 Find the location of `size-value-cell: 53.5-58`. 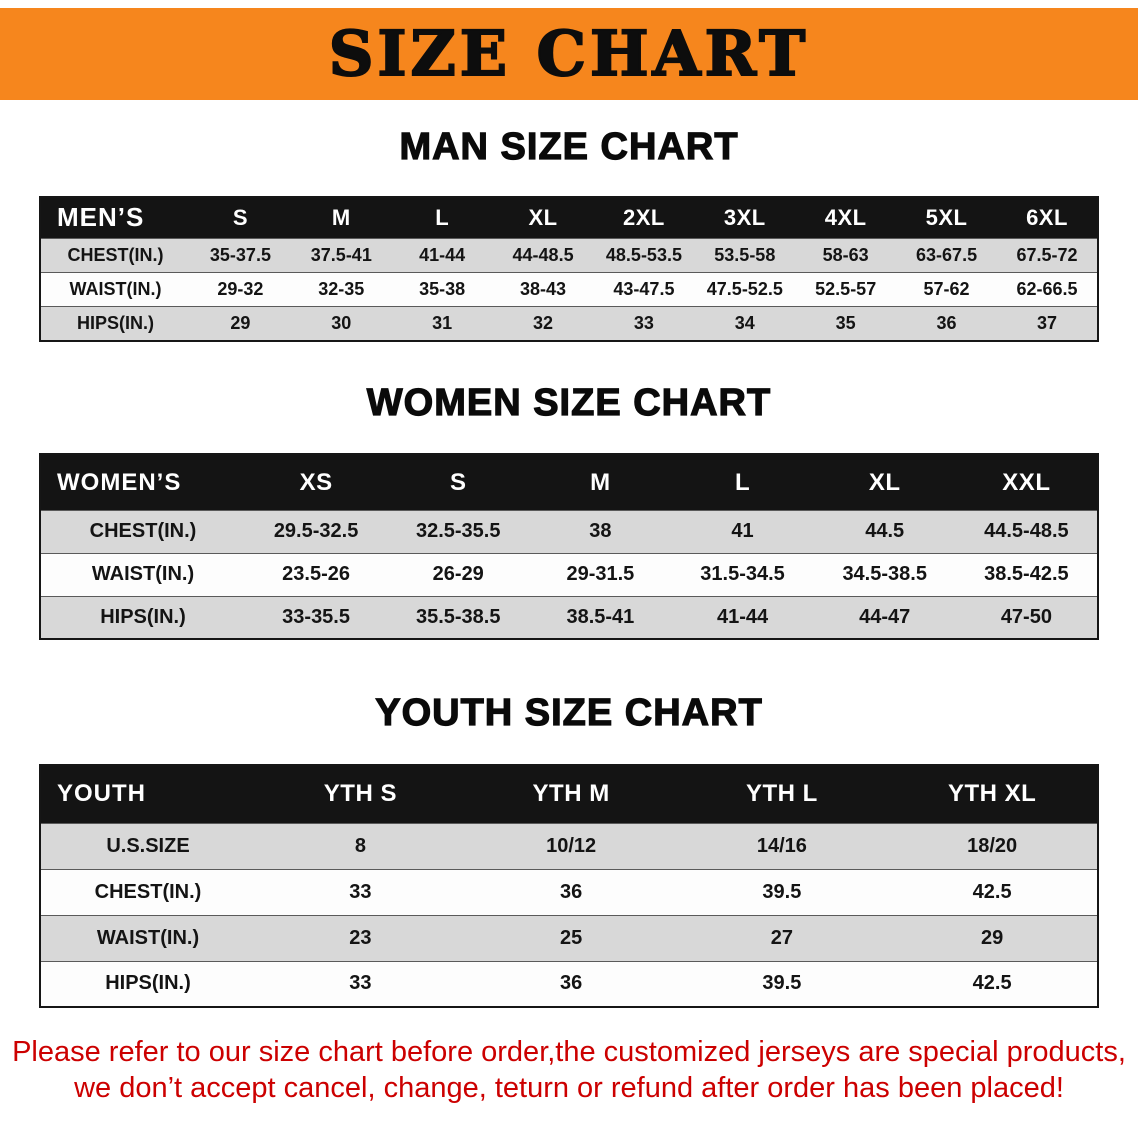

size-value-cell: 53.5-58 is located at coordinates (745, 255).